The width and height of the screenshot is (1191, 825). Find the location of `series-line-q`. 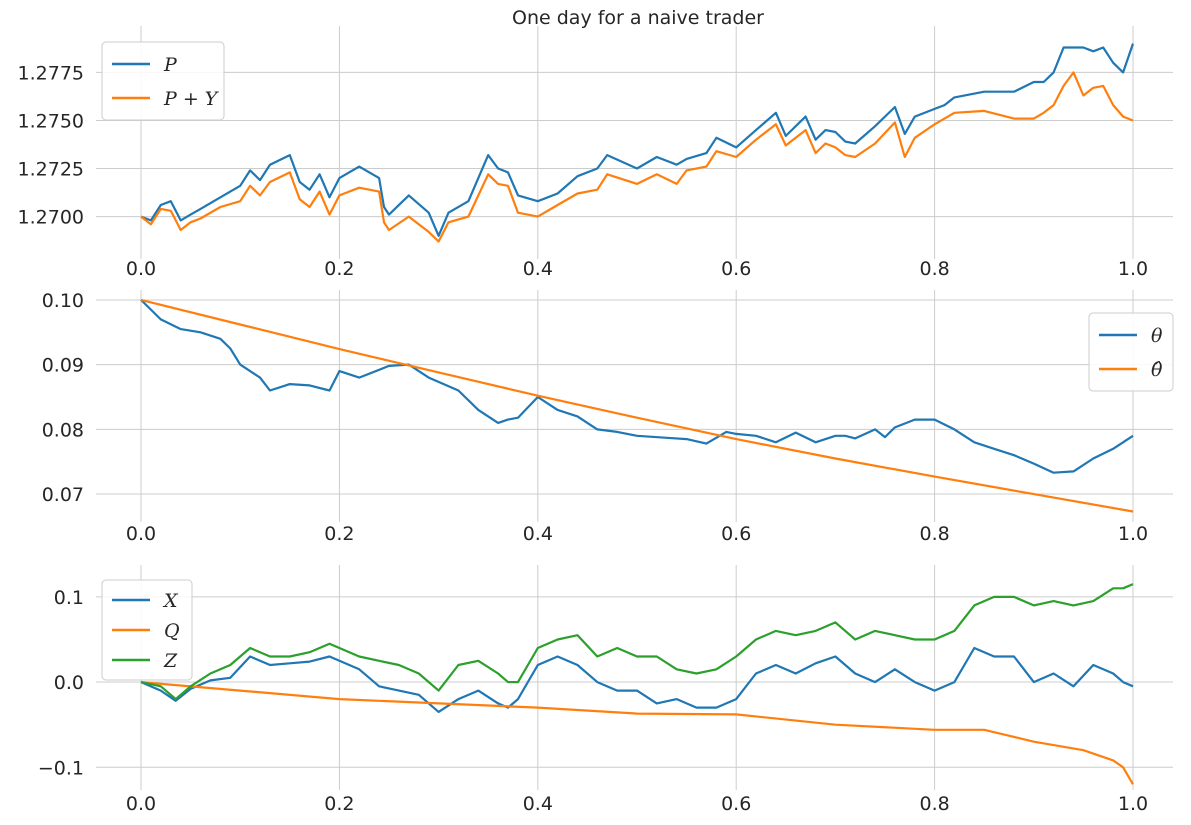

series-line-q is located at coordinates (637, 733).